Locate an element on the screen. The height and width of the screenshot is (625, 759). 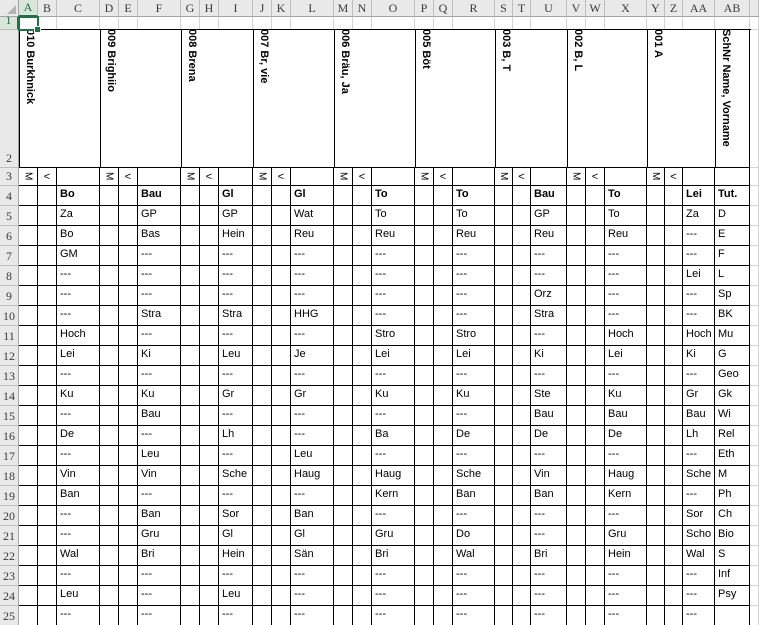
cell-Z8 is located at coordinates (674, 276).